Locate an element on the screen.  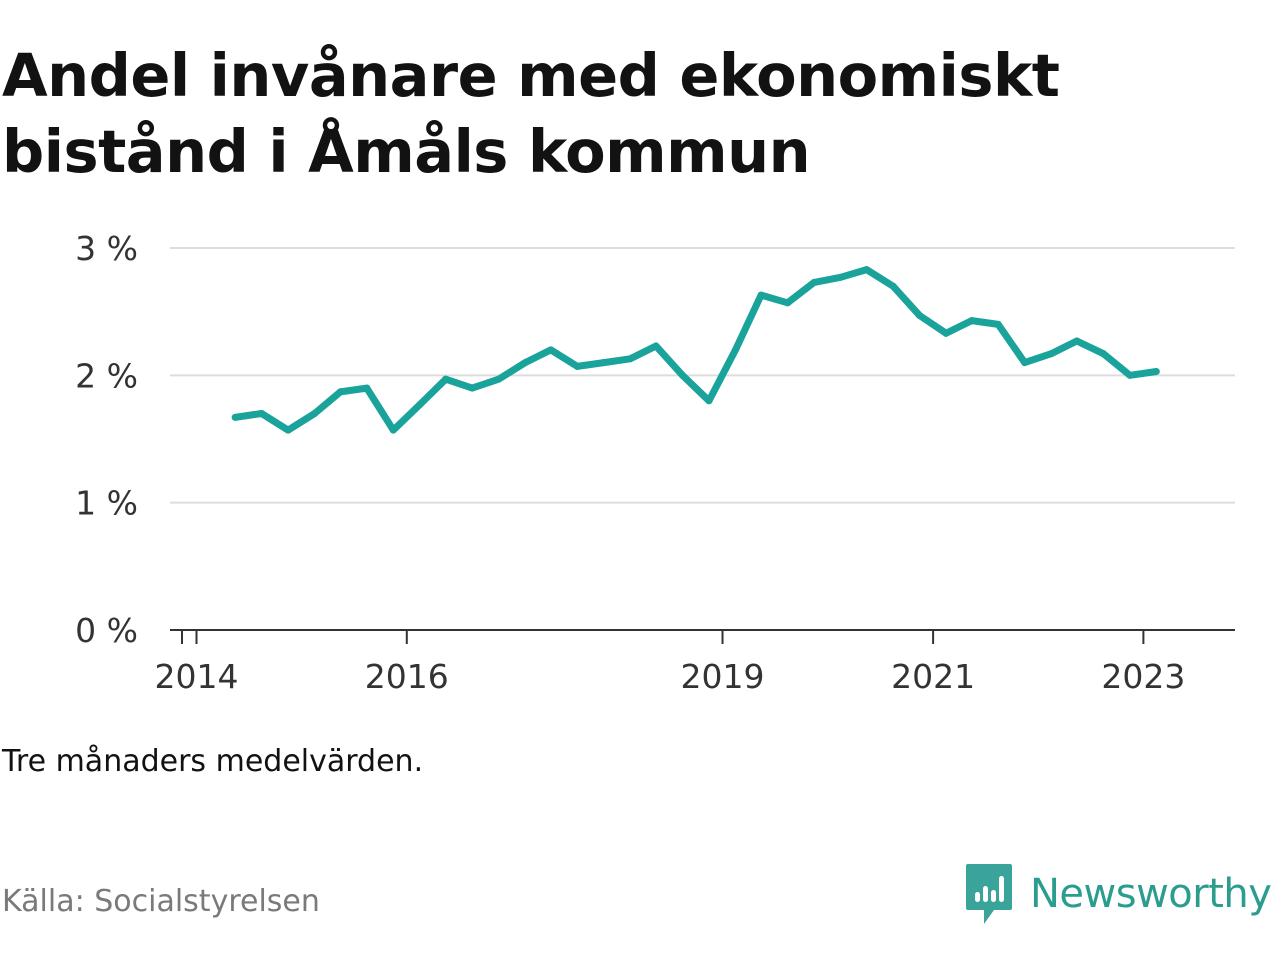
newsworthy-logo: Newsworthy is located at coordinates (1118, 894).